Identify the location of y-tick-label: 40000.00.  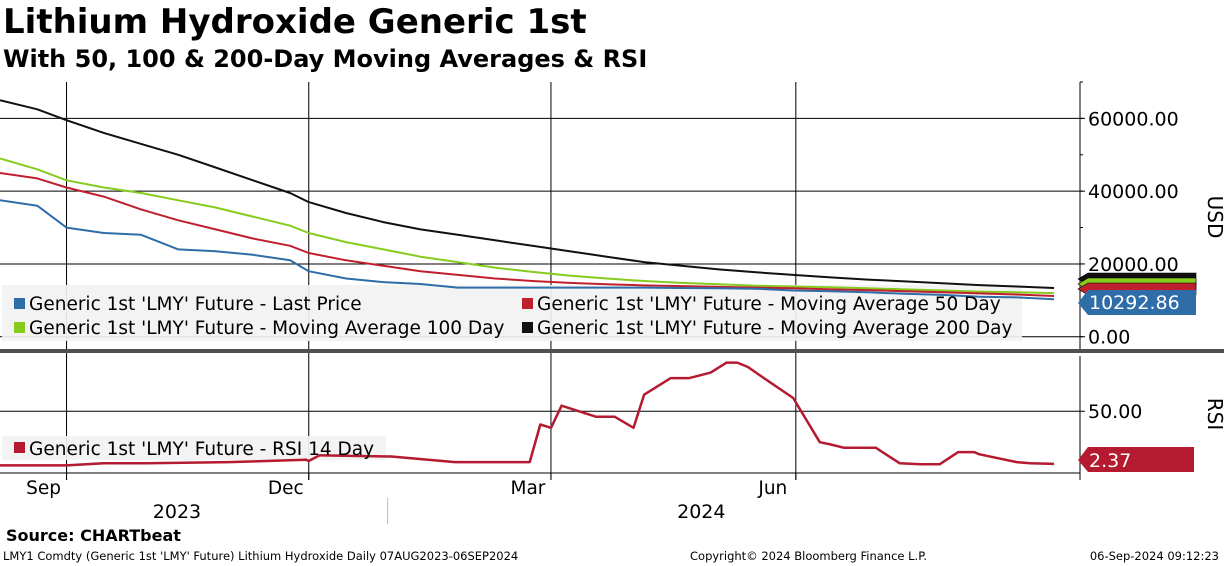
(1133, 192).